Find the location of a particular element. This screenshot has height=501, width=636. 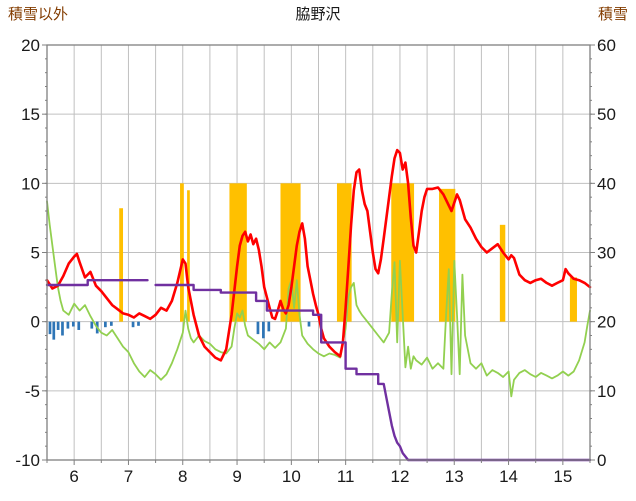

x-axis-label: 15 is located at coordinates (562, 476).